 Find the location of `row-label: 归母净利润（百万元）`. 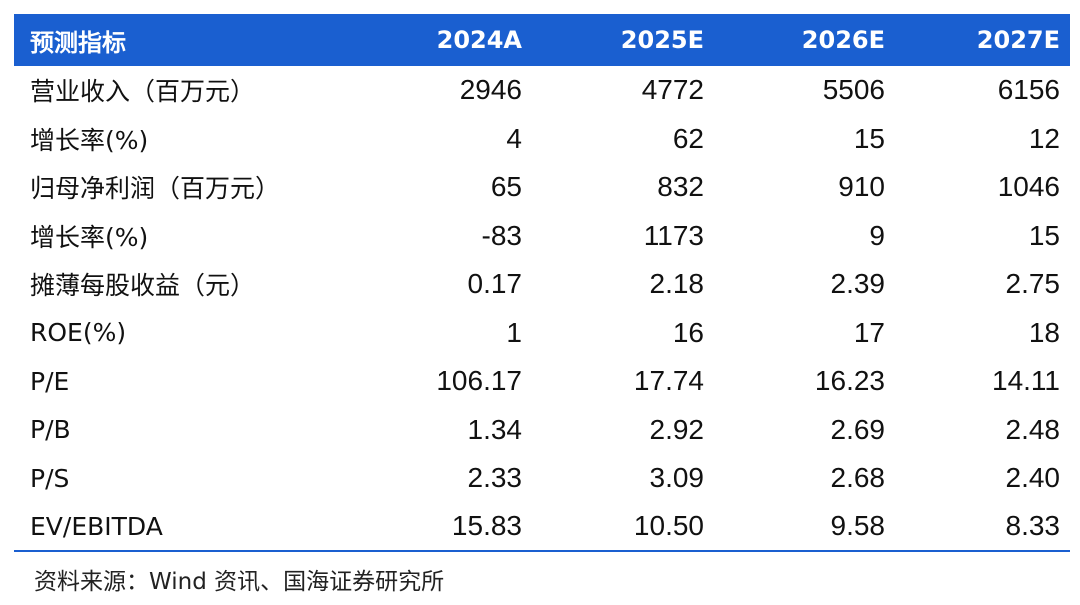

row-label: 归母净利润（百万元） is located at coordinates (155, 189).